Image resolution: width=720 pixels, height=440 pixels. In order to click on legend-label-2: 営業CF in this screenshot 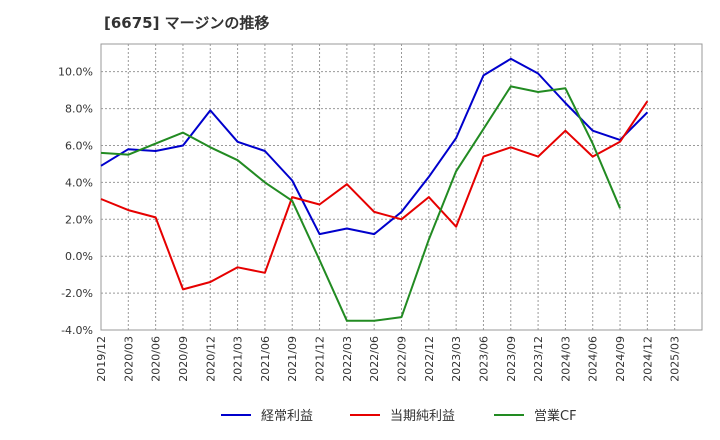, I will do `click(555, 416)`.